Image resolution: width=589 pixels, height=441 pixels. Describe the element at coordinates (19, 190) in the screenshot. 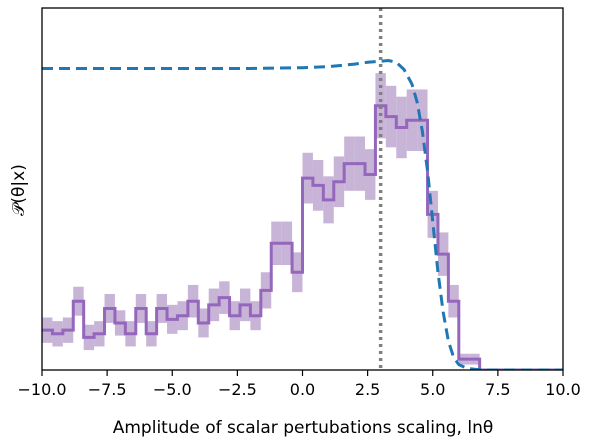

I see `y-axis-label: 𝒫(θ|x)` at that location.